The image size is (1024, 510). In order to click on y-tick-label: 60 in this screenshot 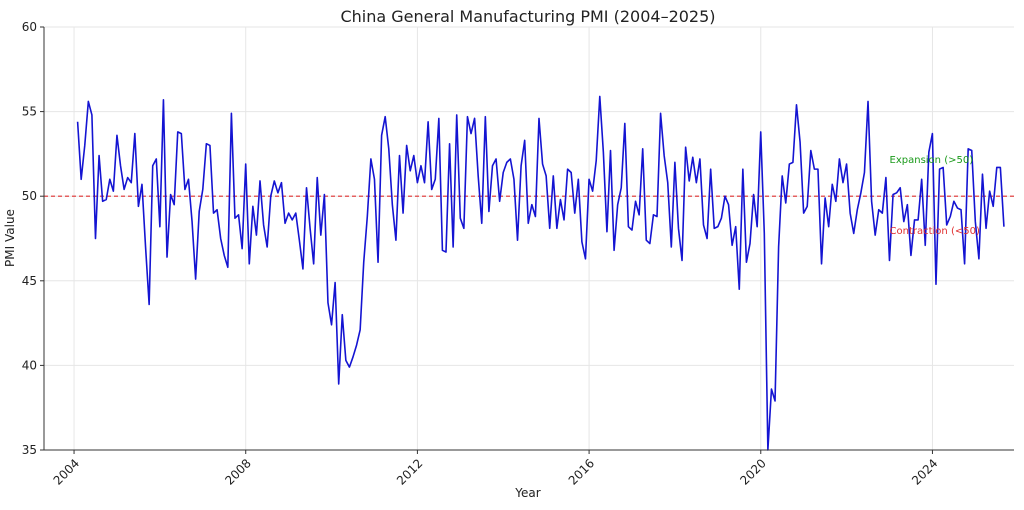, I will do `click(29, 27)`.